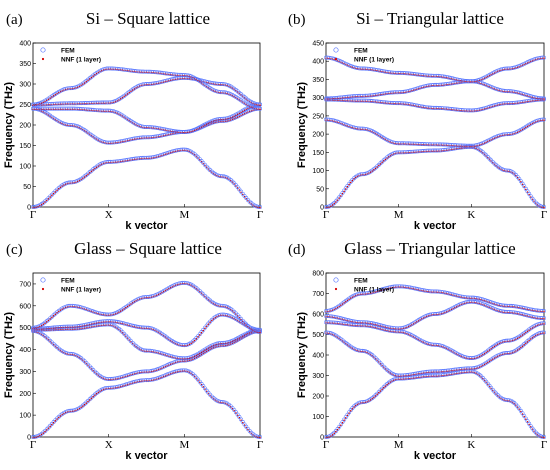  I want to click on y-tick-label: 250, so click(318, 116).